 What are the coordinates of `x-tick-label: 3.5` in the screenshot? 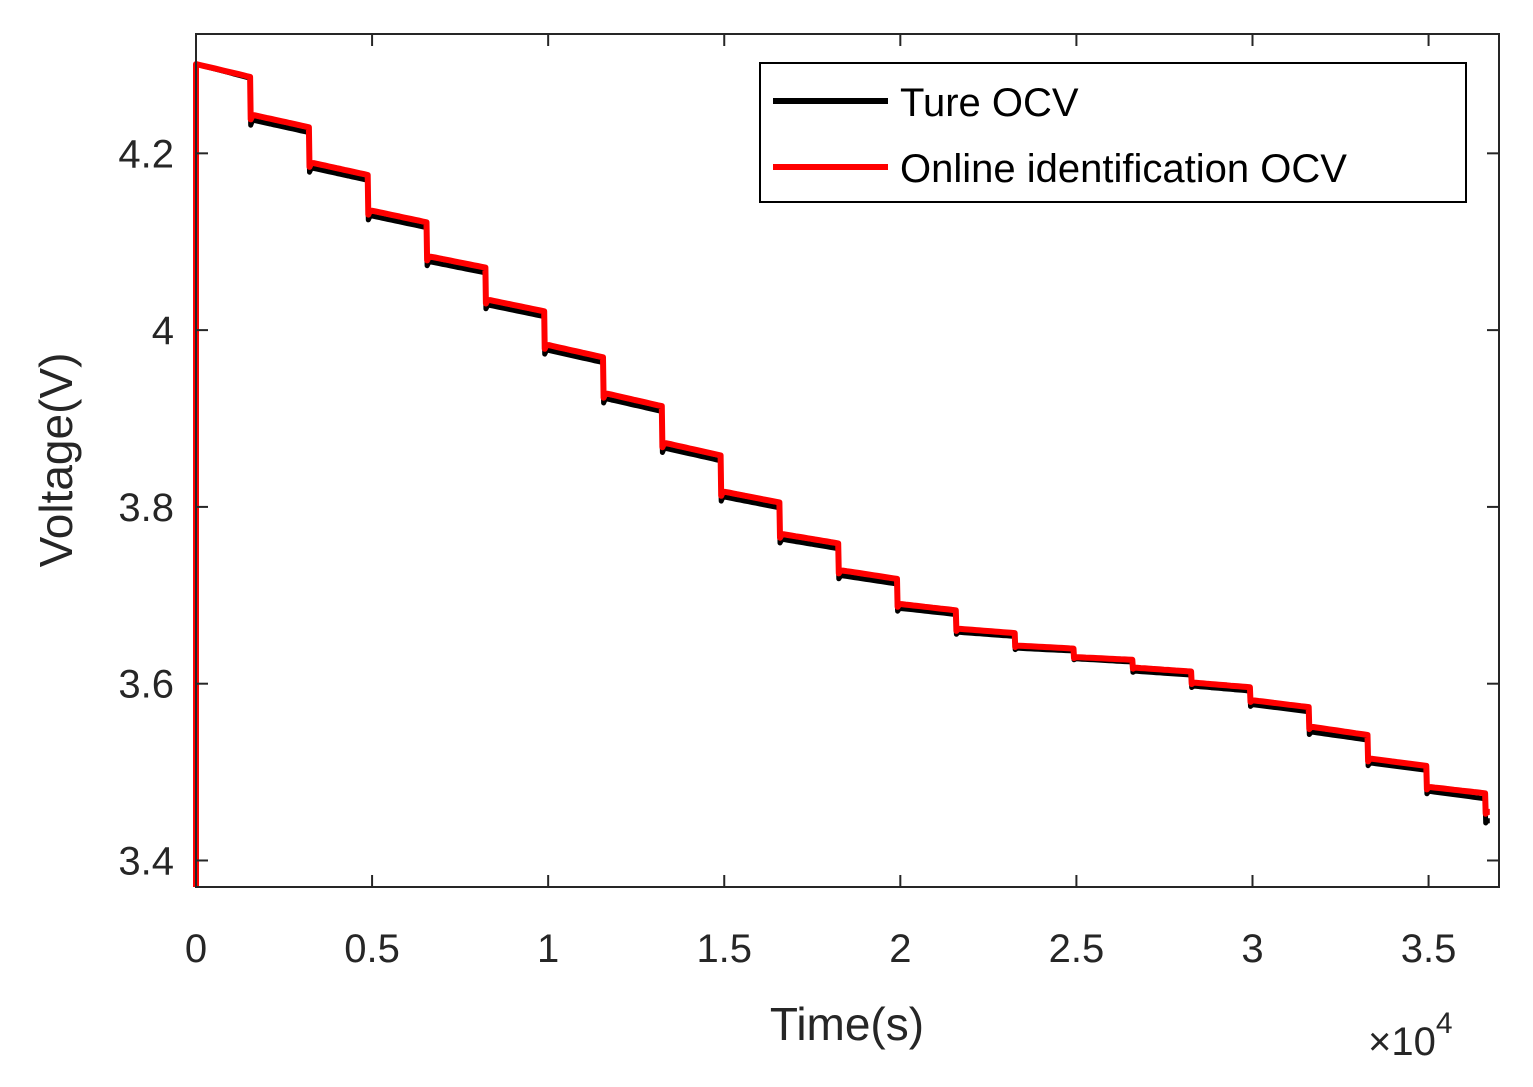 It's located at (1429, 949).